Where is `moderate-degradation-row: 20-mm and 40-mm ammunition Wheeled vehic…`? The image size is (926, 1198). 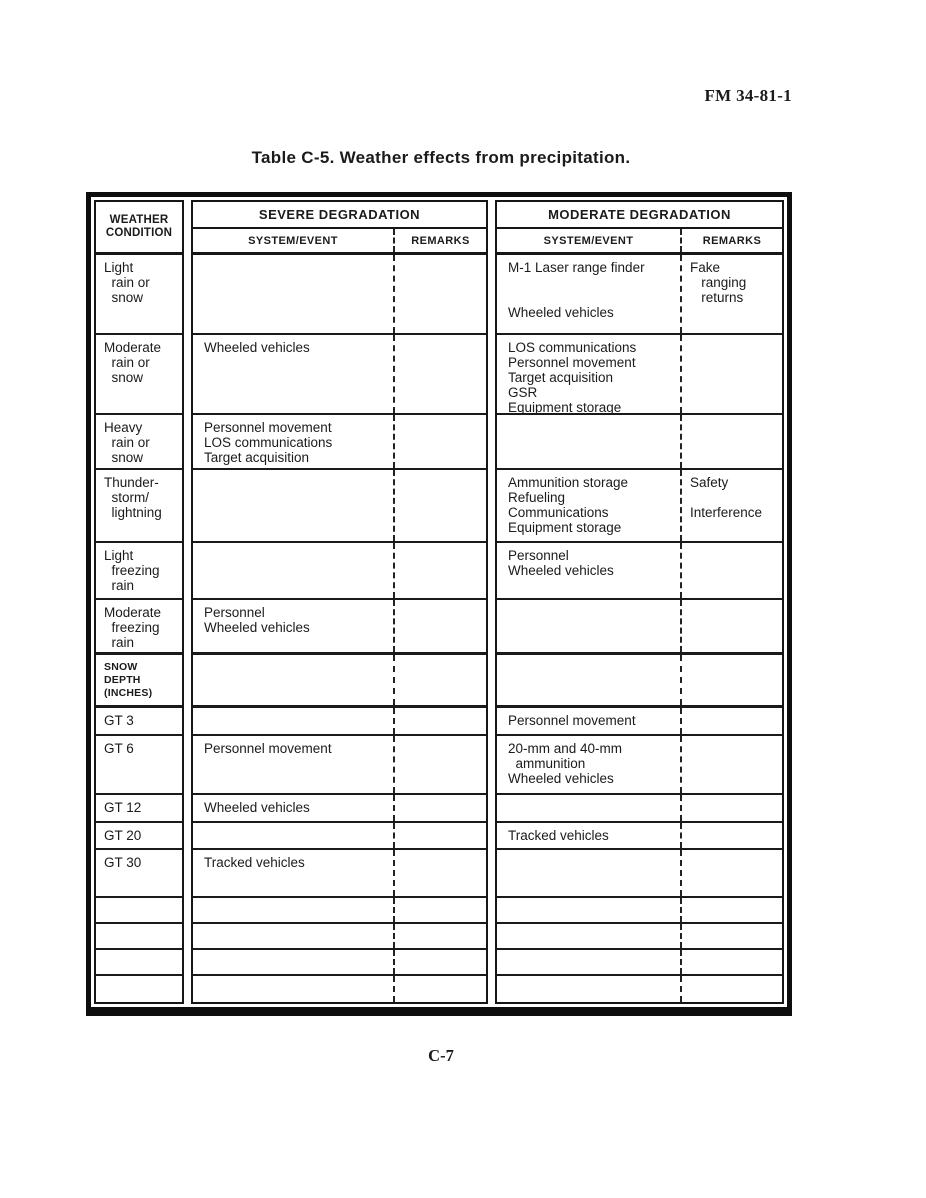 moderate-degradation-row: 20-mm and 40-mm ammunition Wheeled vehic… is located at coordinates (639, 765).